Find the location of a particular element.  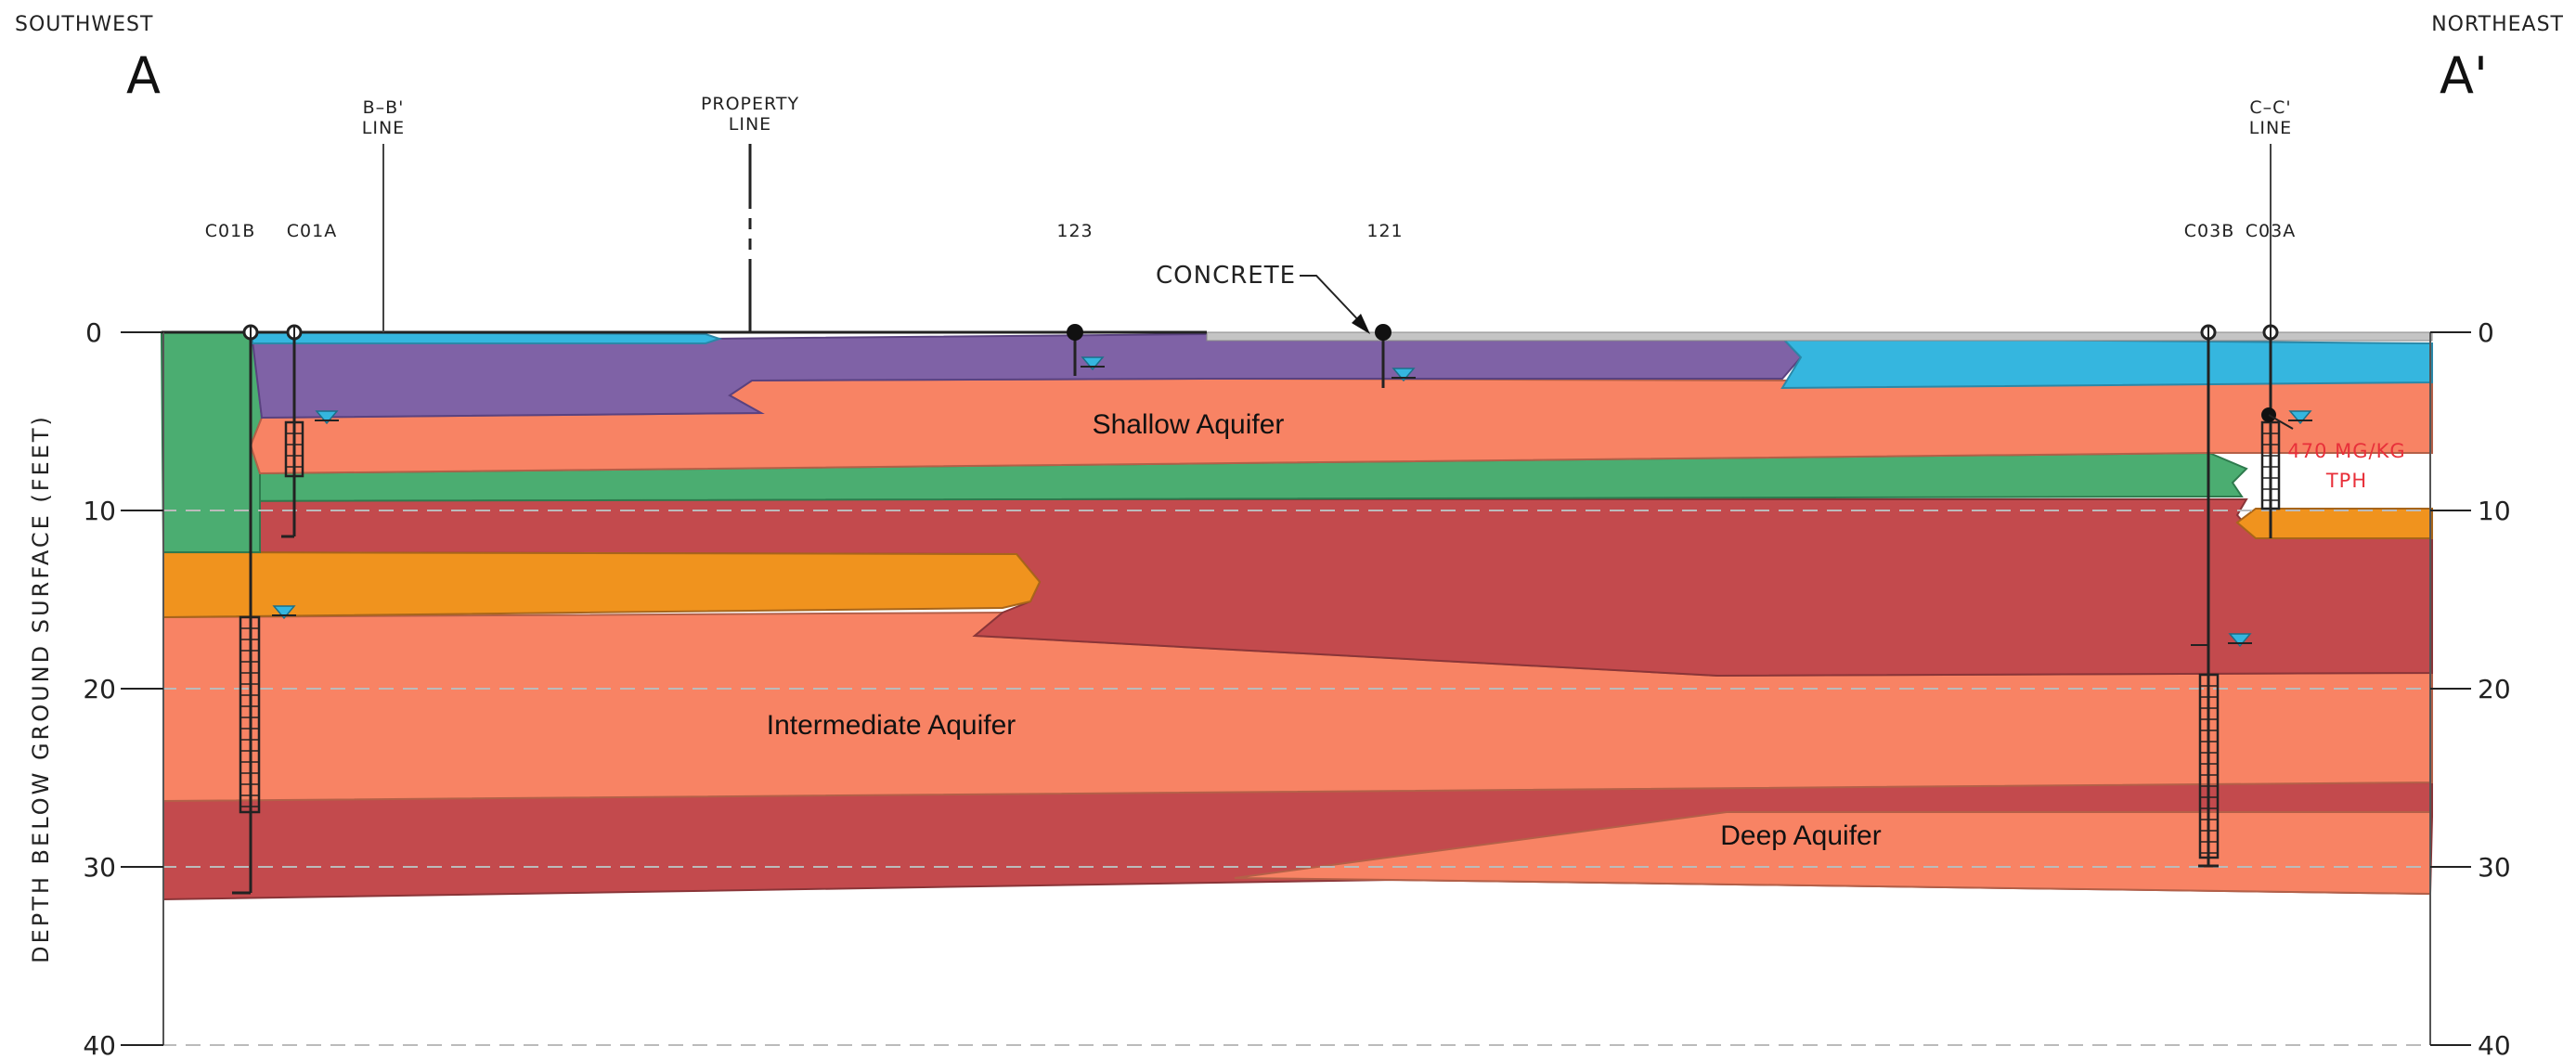

tick-label-right-20: 20 is located at coordinates (2494, 689).